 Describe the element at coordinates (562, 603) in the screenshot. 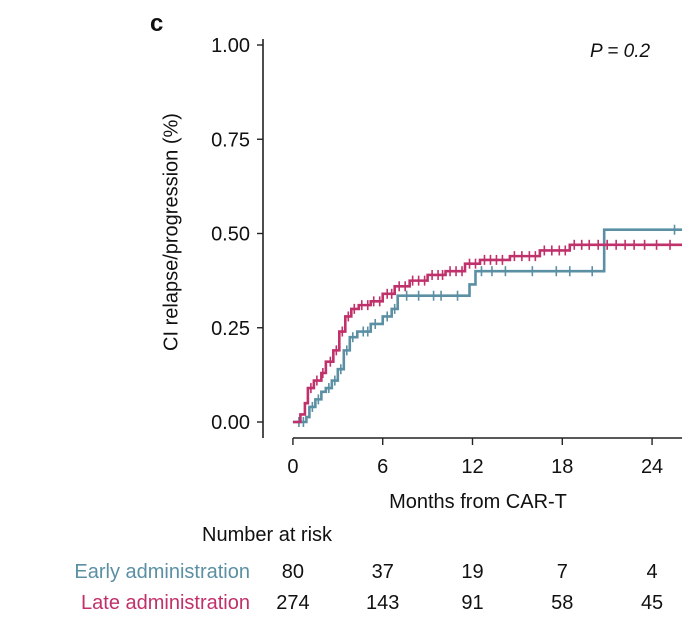

I see `risk-value-late: 58` at that location.